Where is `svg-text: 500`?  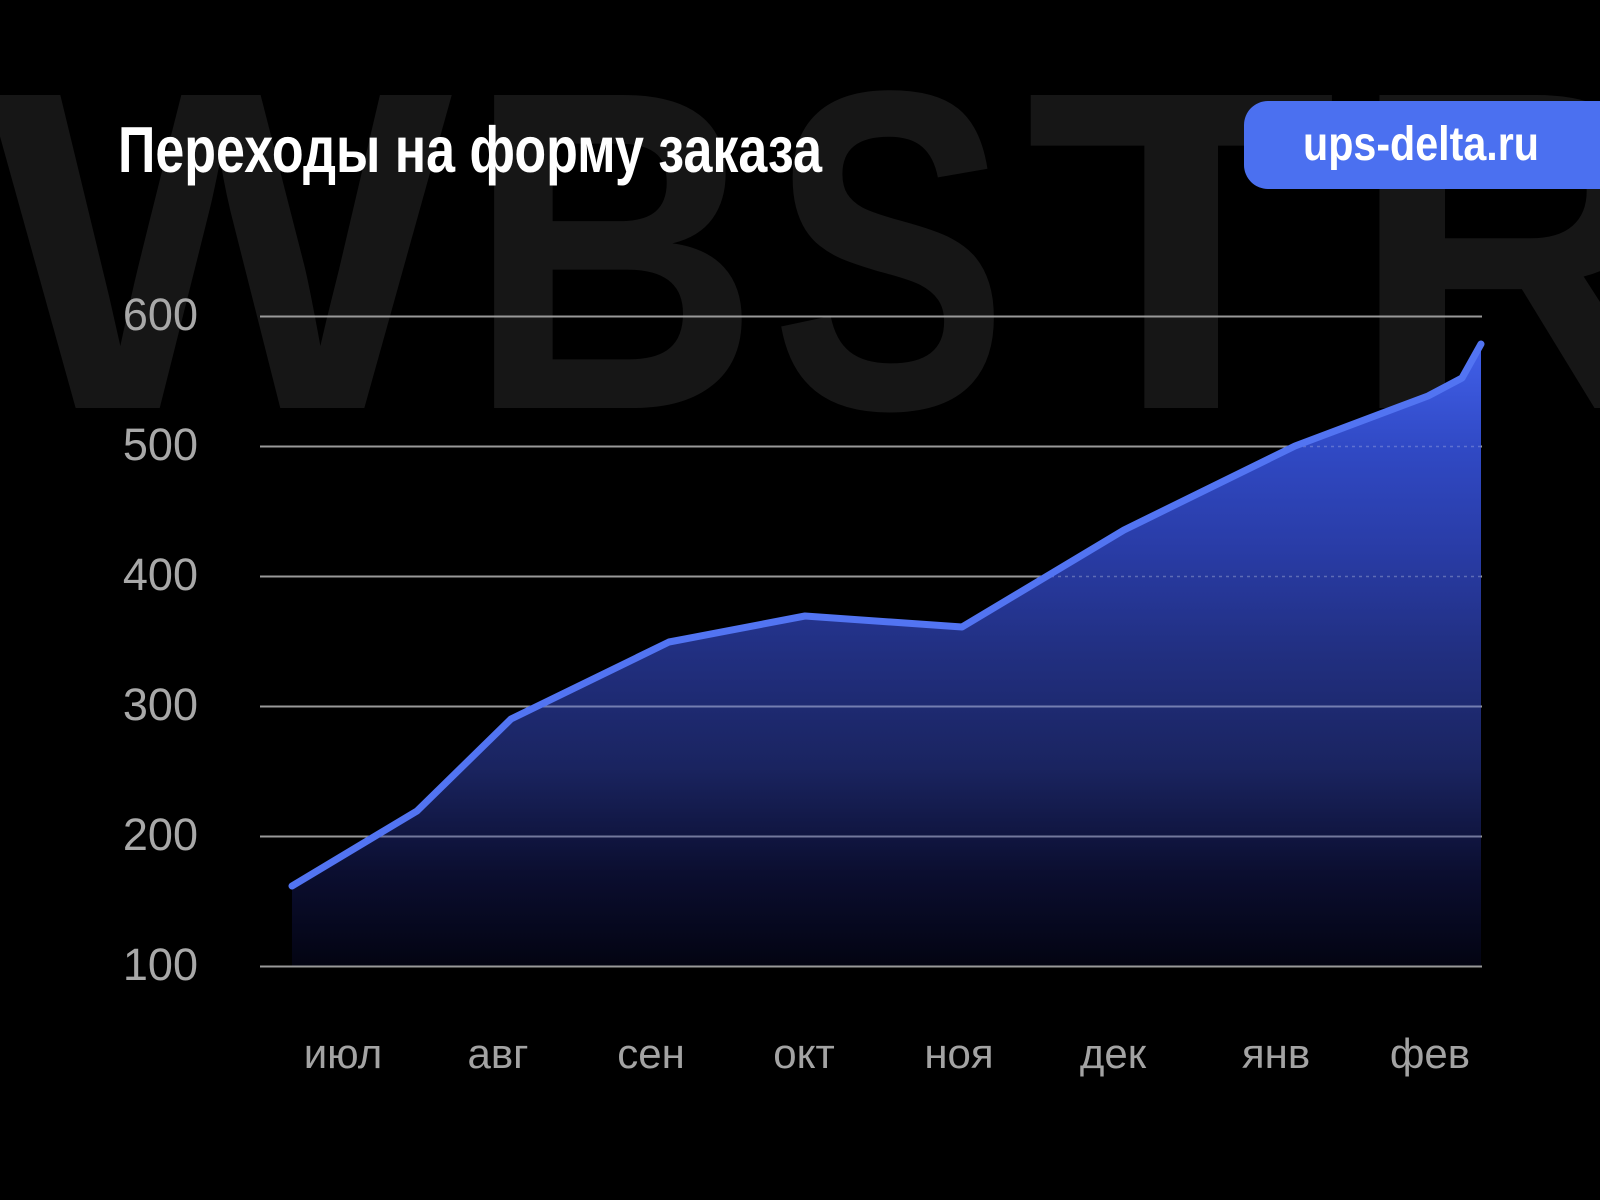
svg-text: 500 is located at coordinates (160, 444).